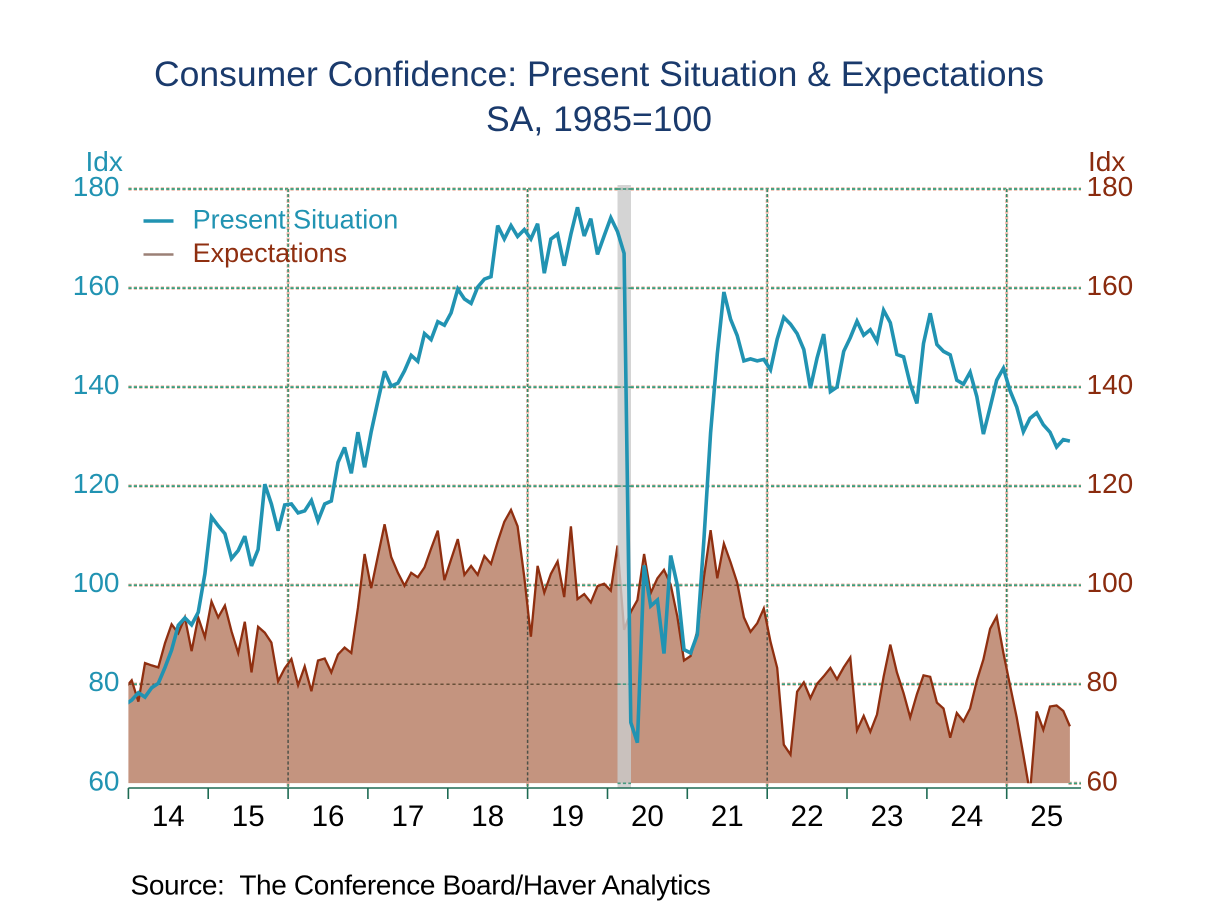 The height and width of the screenshot is (911, 1208). I want to click on svg-text: 17, so click(407, 816).